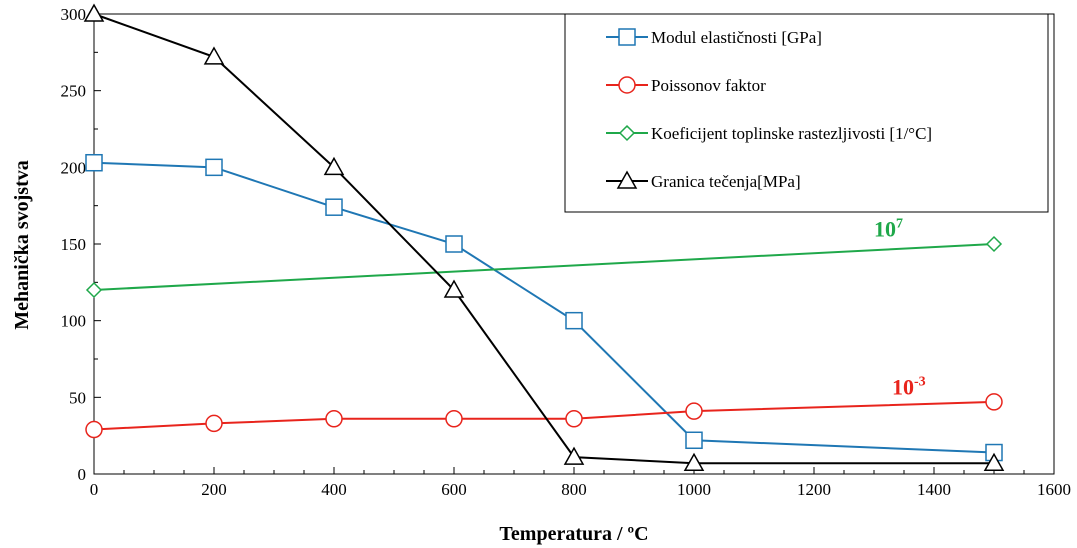  What do you see at coordinates (74, 244) in the screenshot?
I see `y-tick-label: 150` at bounding box center [74, 244].